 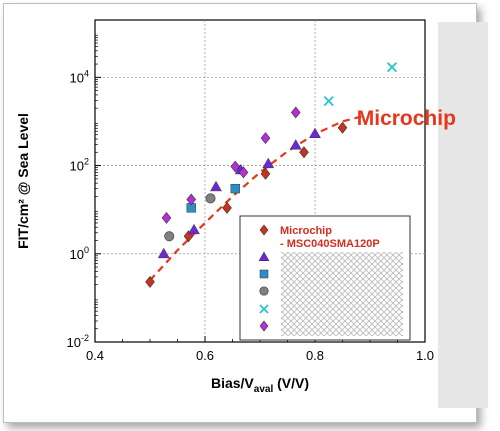 I want to click on y-tick-label: 10⁰, so click(x=79, y=253).